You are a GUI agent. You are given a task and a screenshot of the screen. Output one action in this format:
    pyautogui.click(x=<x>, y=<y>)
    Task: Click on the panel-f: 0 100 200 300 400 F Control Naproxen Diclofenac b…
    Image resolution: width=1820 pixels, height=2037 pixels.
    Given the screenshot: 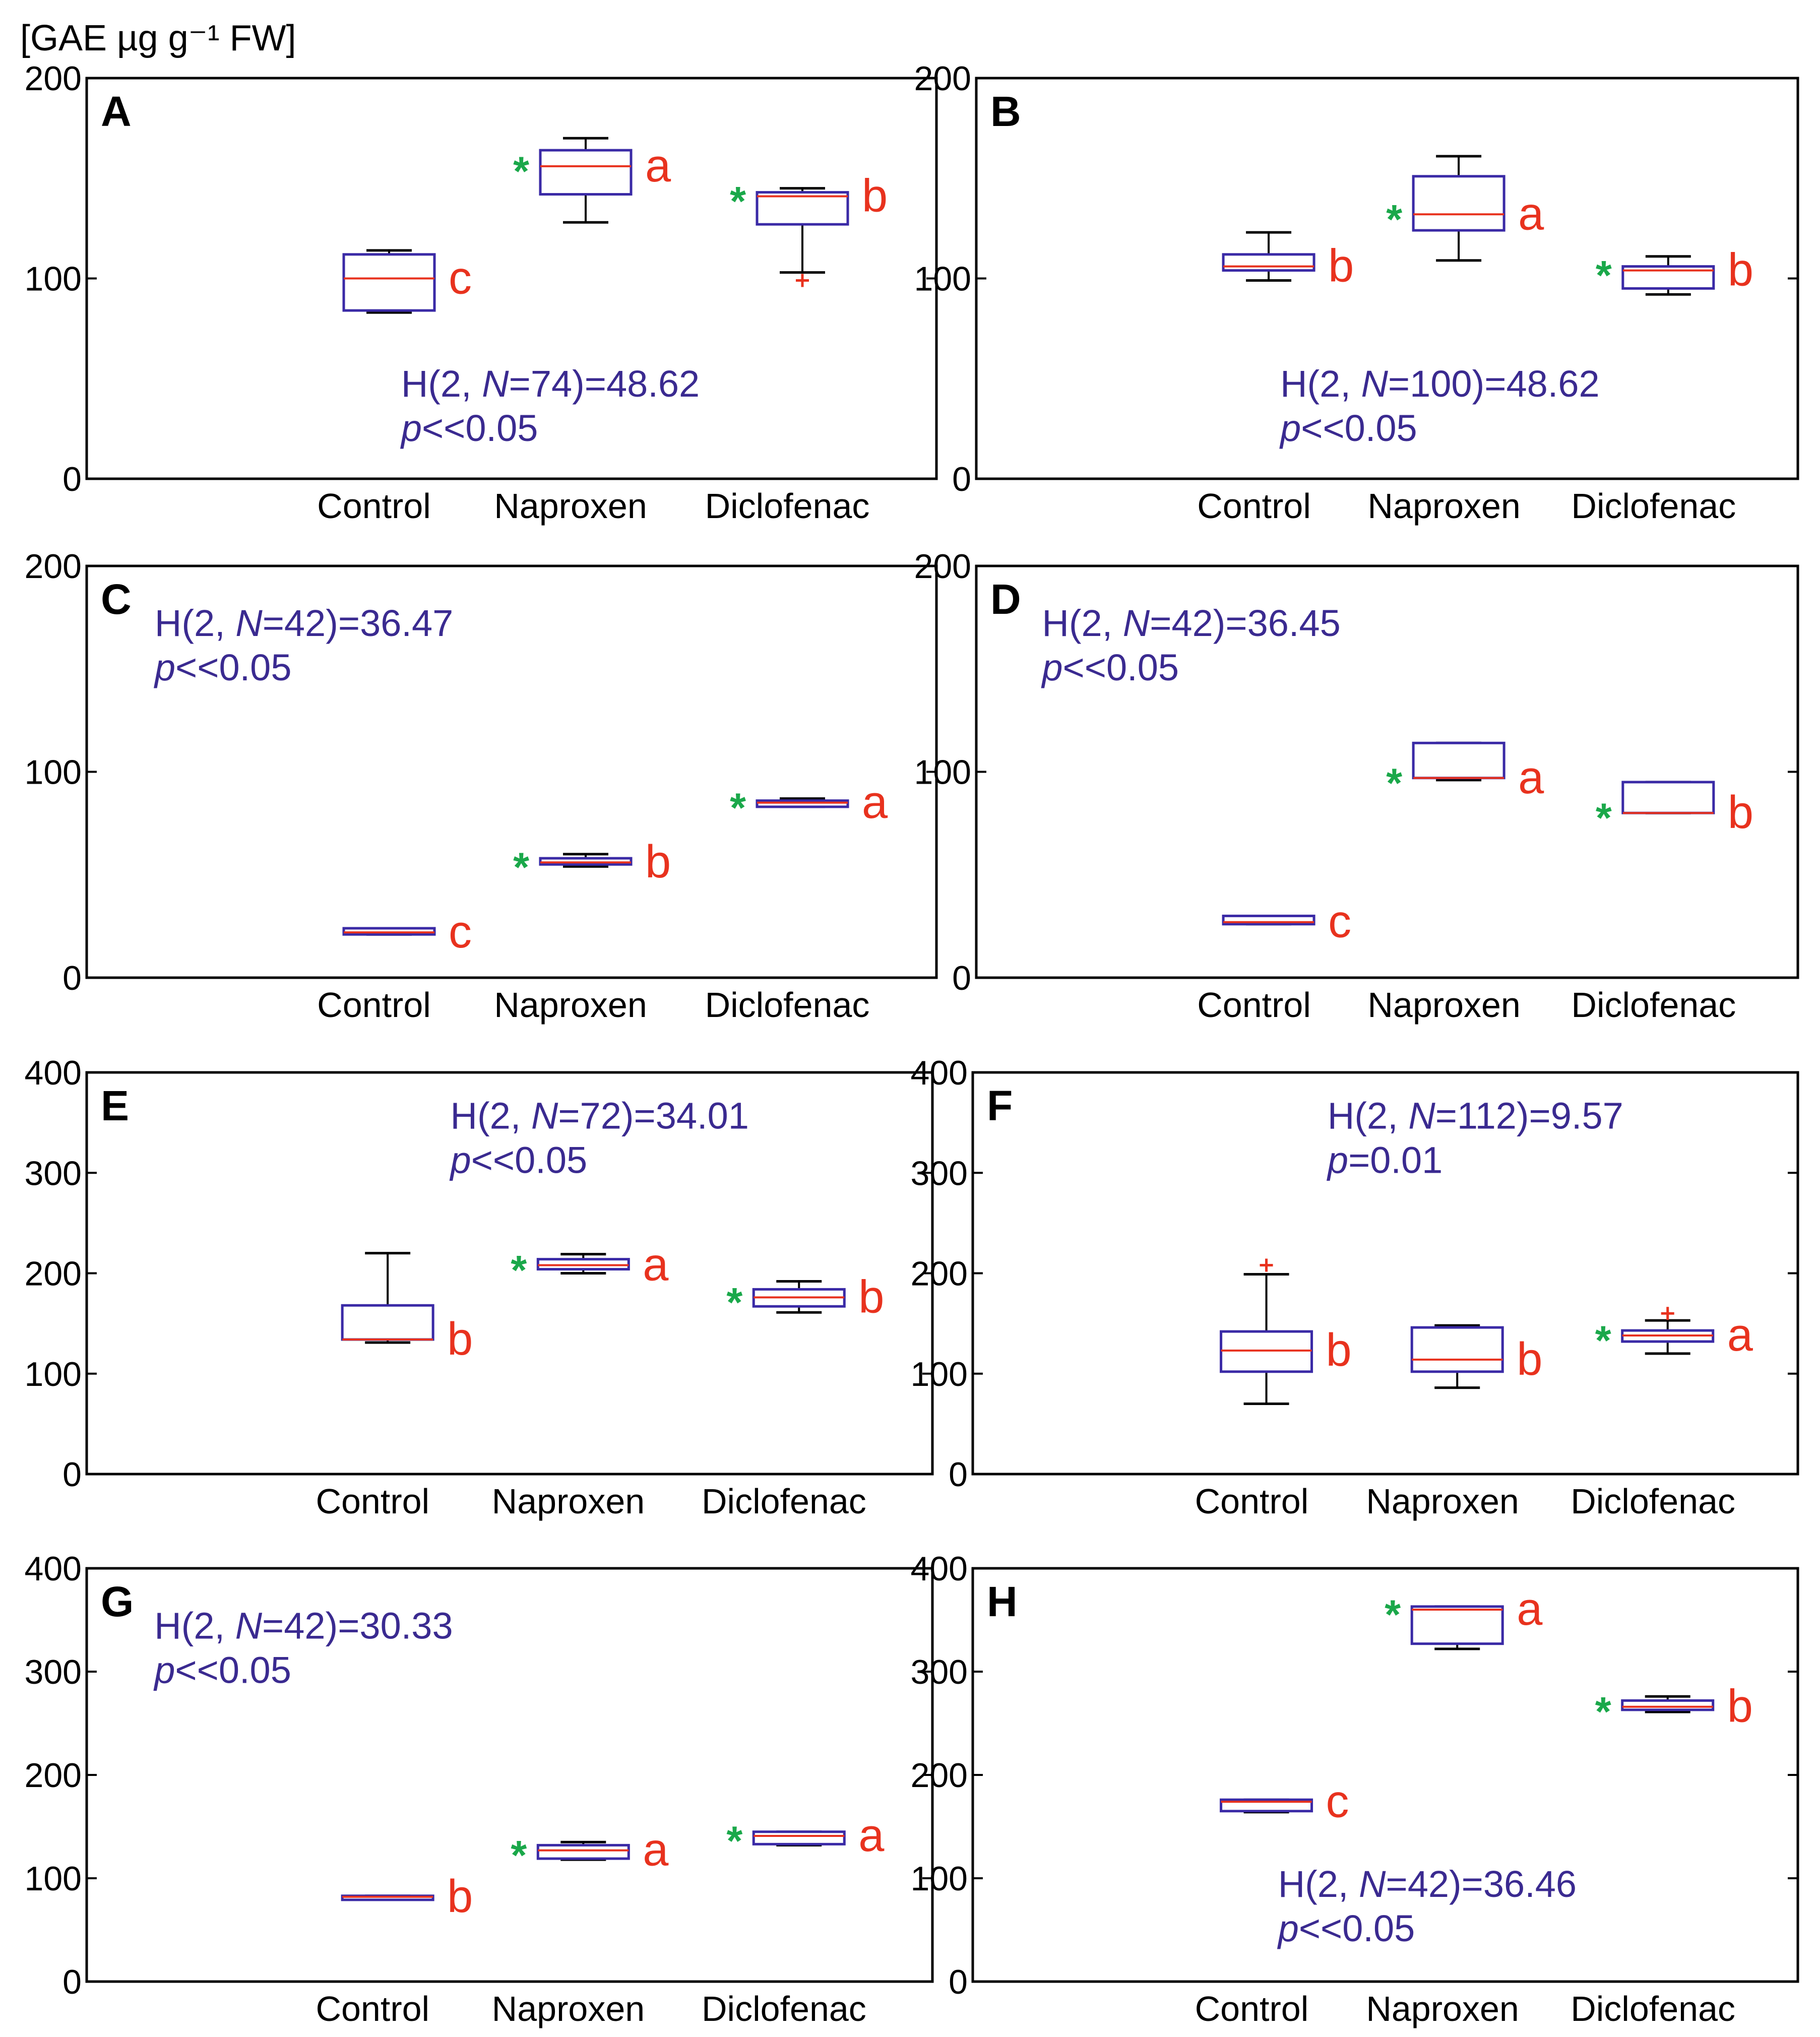 What is the action you would take?
    pyautogui.click(x=1355, y=1287)
    